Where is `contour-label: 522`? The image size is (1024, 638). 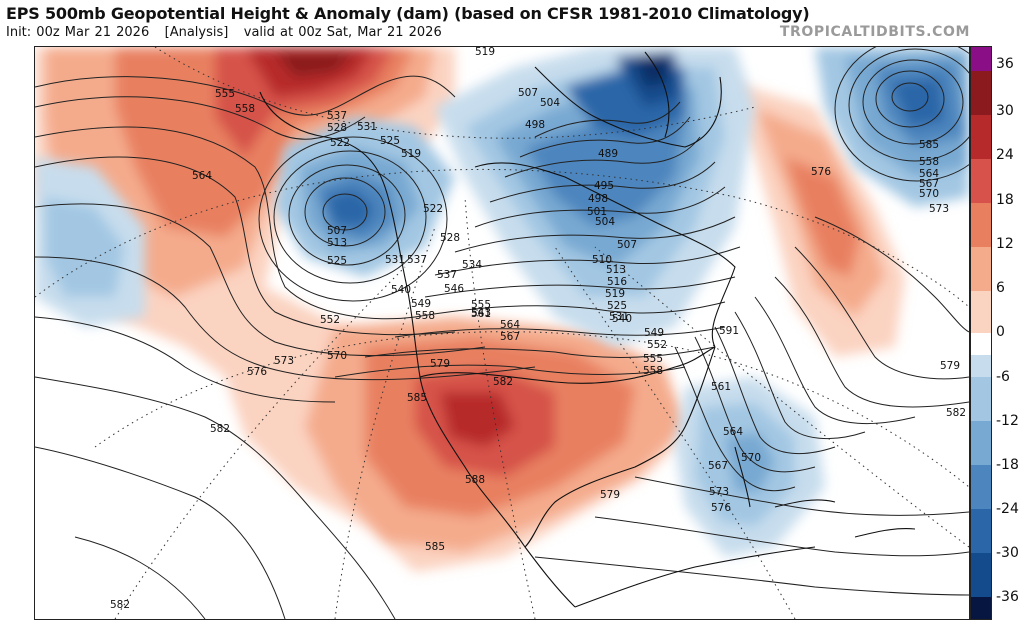 contour-label: 522 is located at coordinates (433, 209).